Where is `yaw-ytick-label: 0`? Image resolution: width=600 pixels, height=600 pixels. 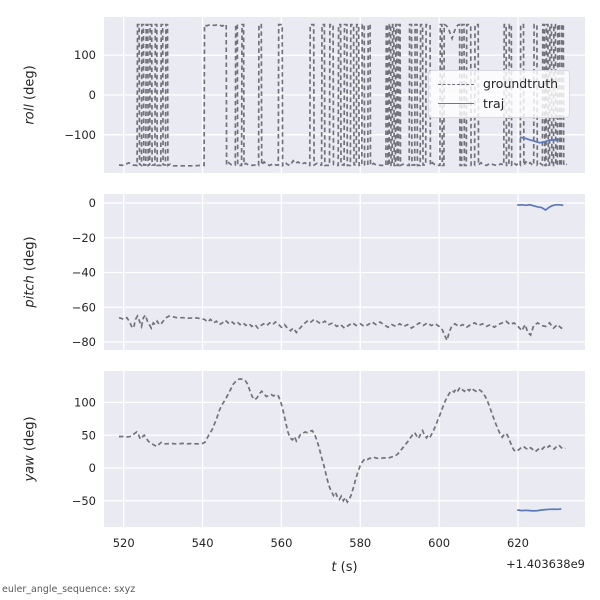
yaw-ytick-label: 0 is located at coordinates (92, 468).